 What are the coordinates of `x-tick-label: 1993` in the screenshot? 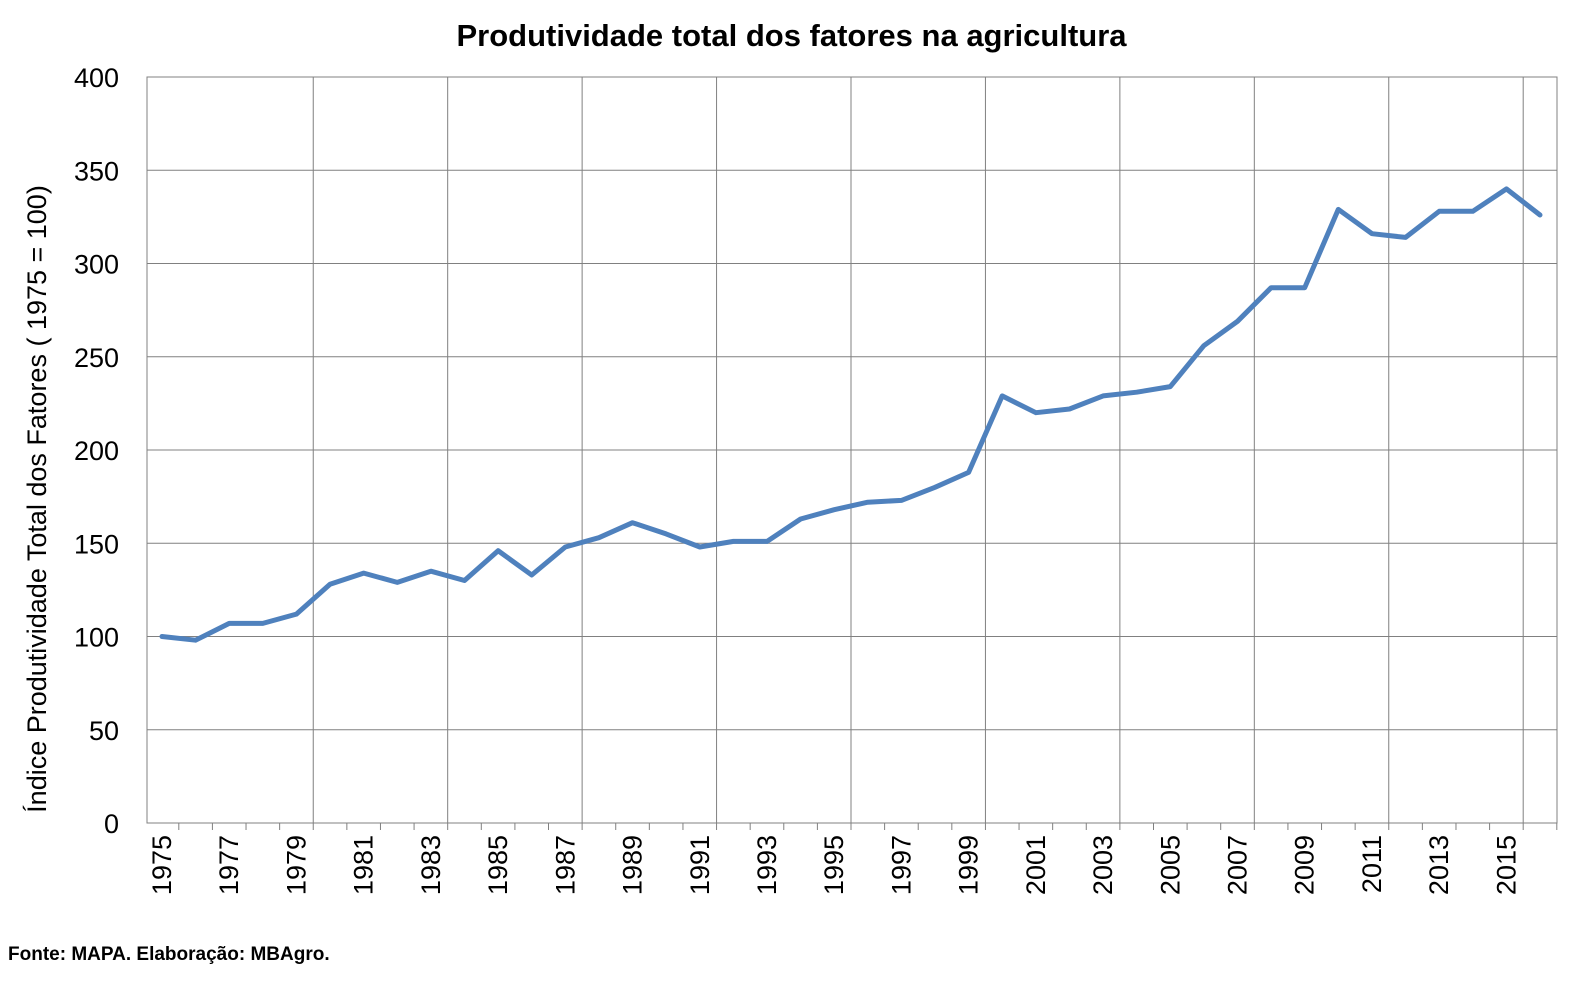 It's located at (767, 865).